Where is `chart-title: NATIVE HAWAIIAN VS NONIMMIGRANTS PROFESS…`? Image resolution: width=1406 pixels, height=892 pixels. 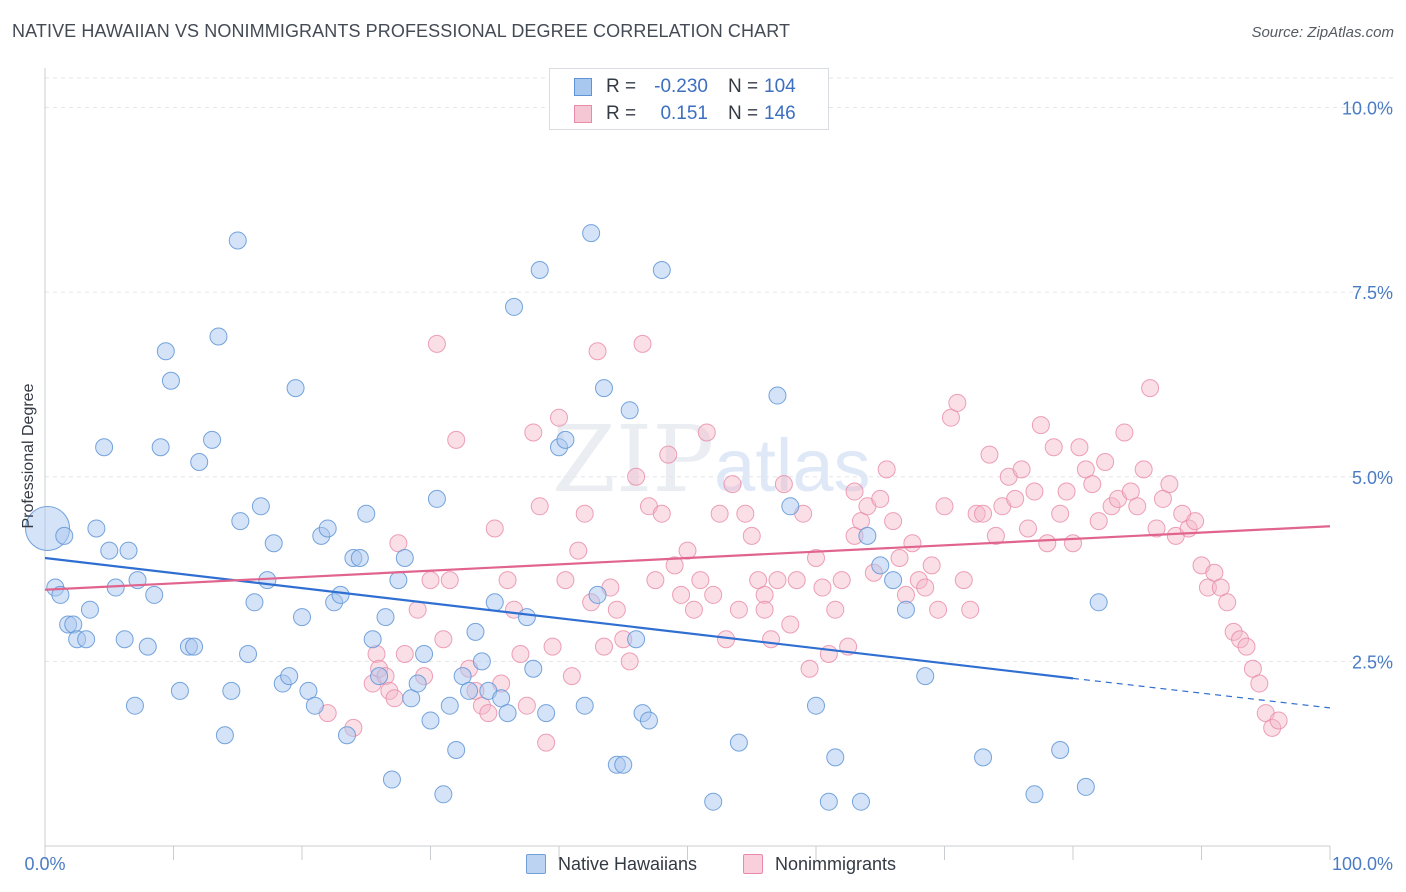 chart-title: NATIVE HAWAIIAN VS NONIMMIGRANTS PROFESS… is located at coordinates (401, 31).